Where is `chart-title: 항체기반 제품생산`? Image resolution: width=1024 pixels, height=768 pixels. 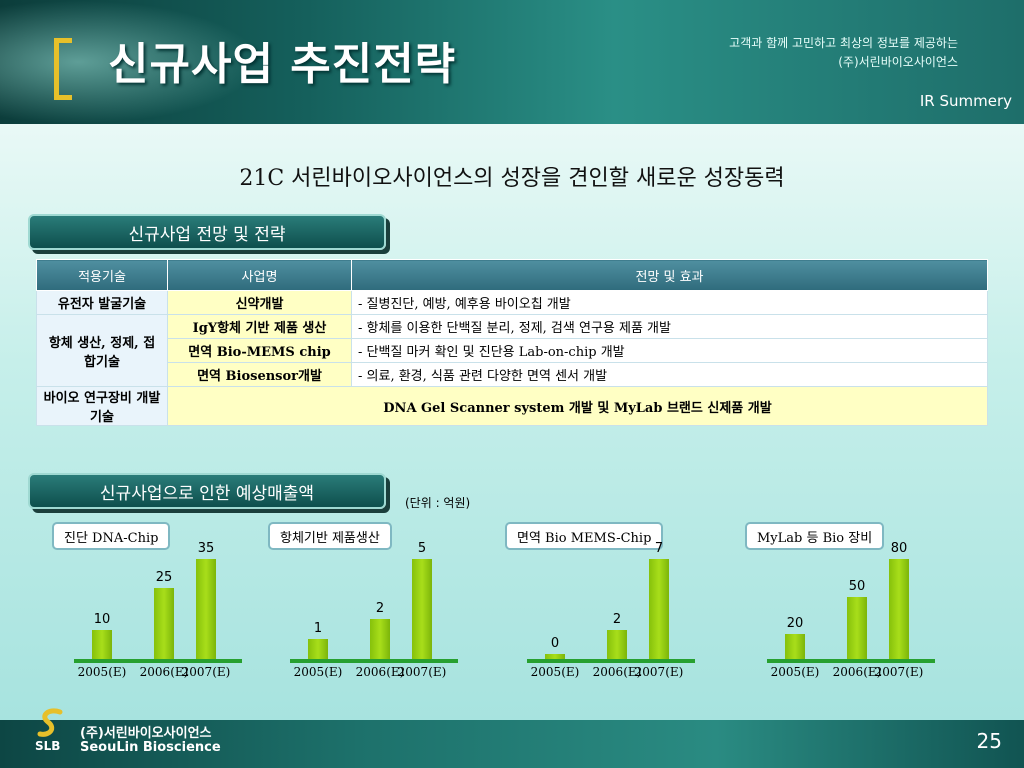
chart-title: 항체기반 제품생산 is located at coordinates (330, 536).